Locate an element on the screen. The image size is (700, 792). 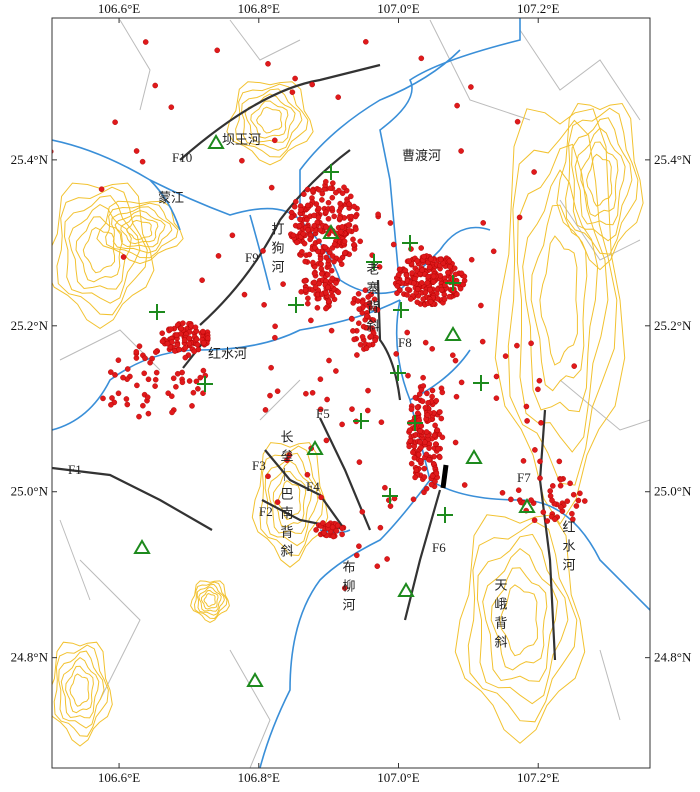
fault-label: F1 is located at coordinates (75, 469).